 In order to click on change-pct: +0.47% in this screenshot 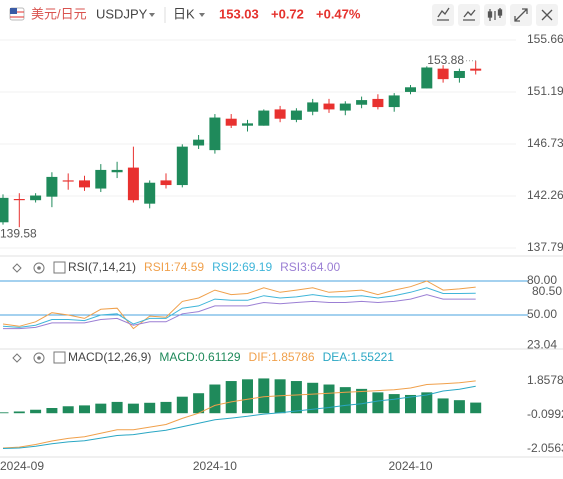, I will do `click(338, 13)`.